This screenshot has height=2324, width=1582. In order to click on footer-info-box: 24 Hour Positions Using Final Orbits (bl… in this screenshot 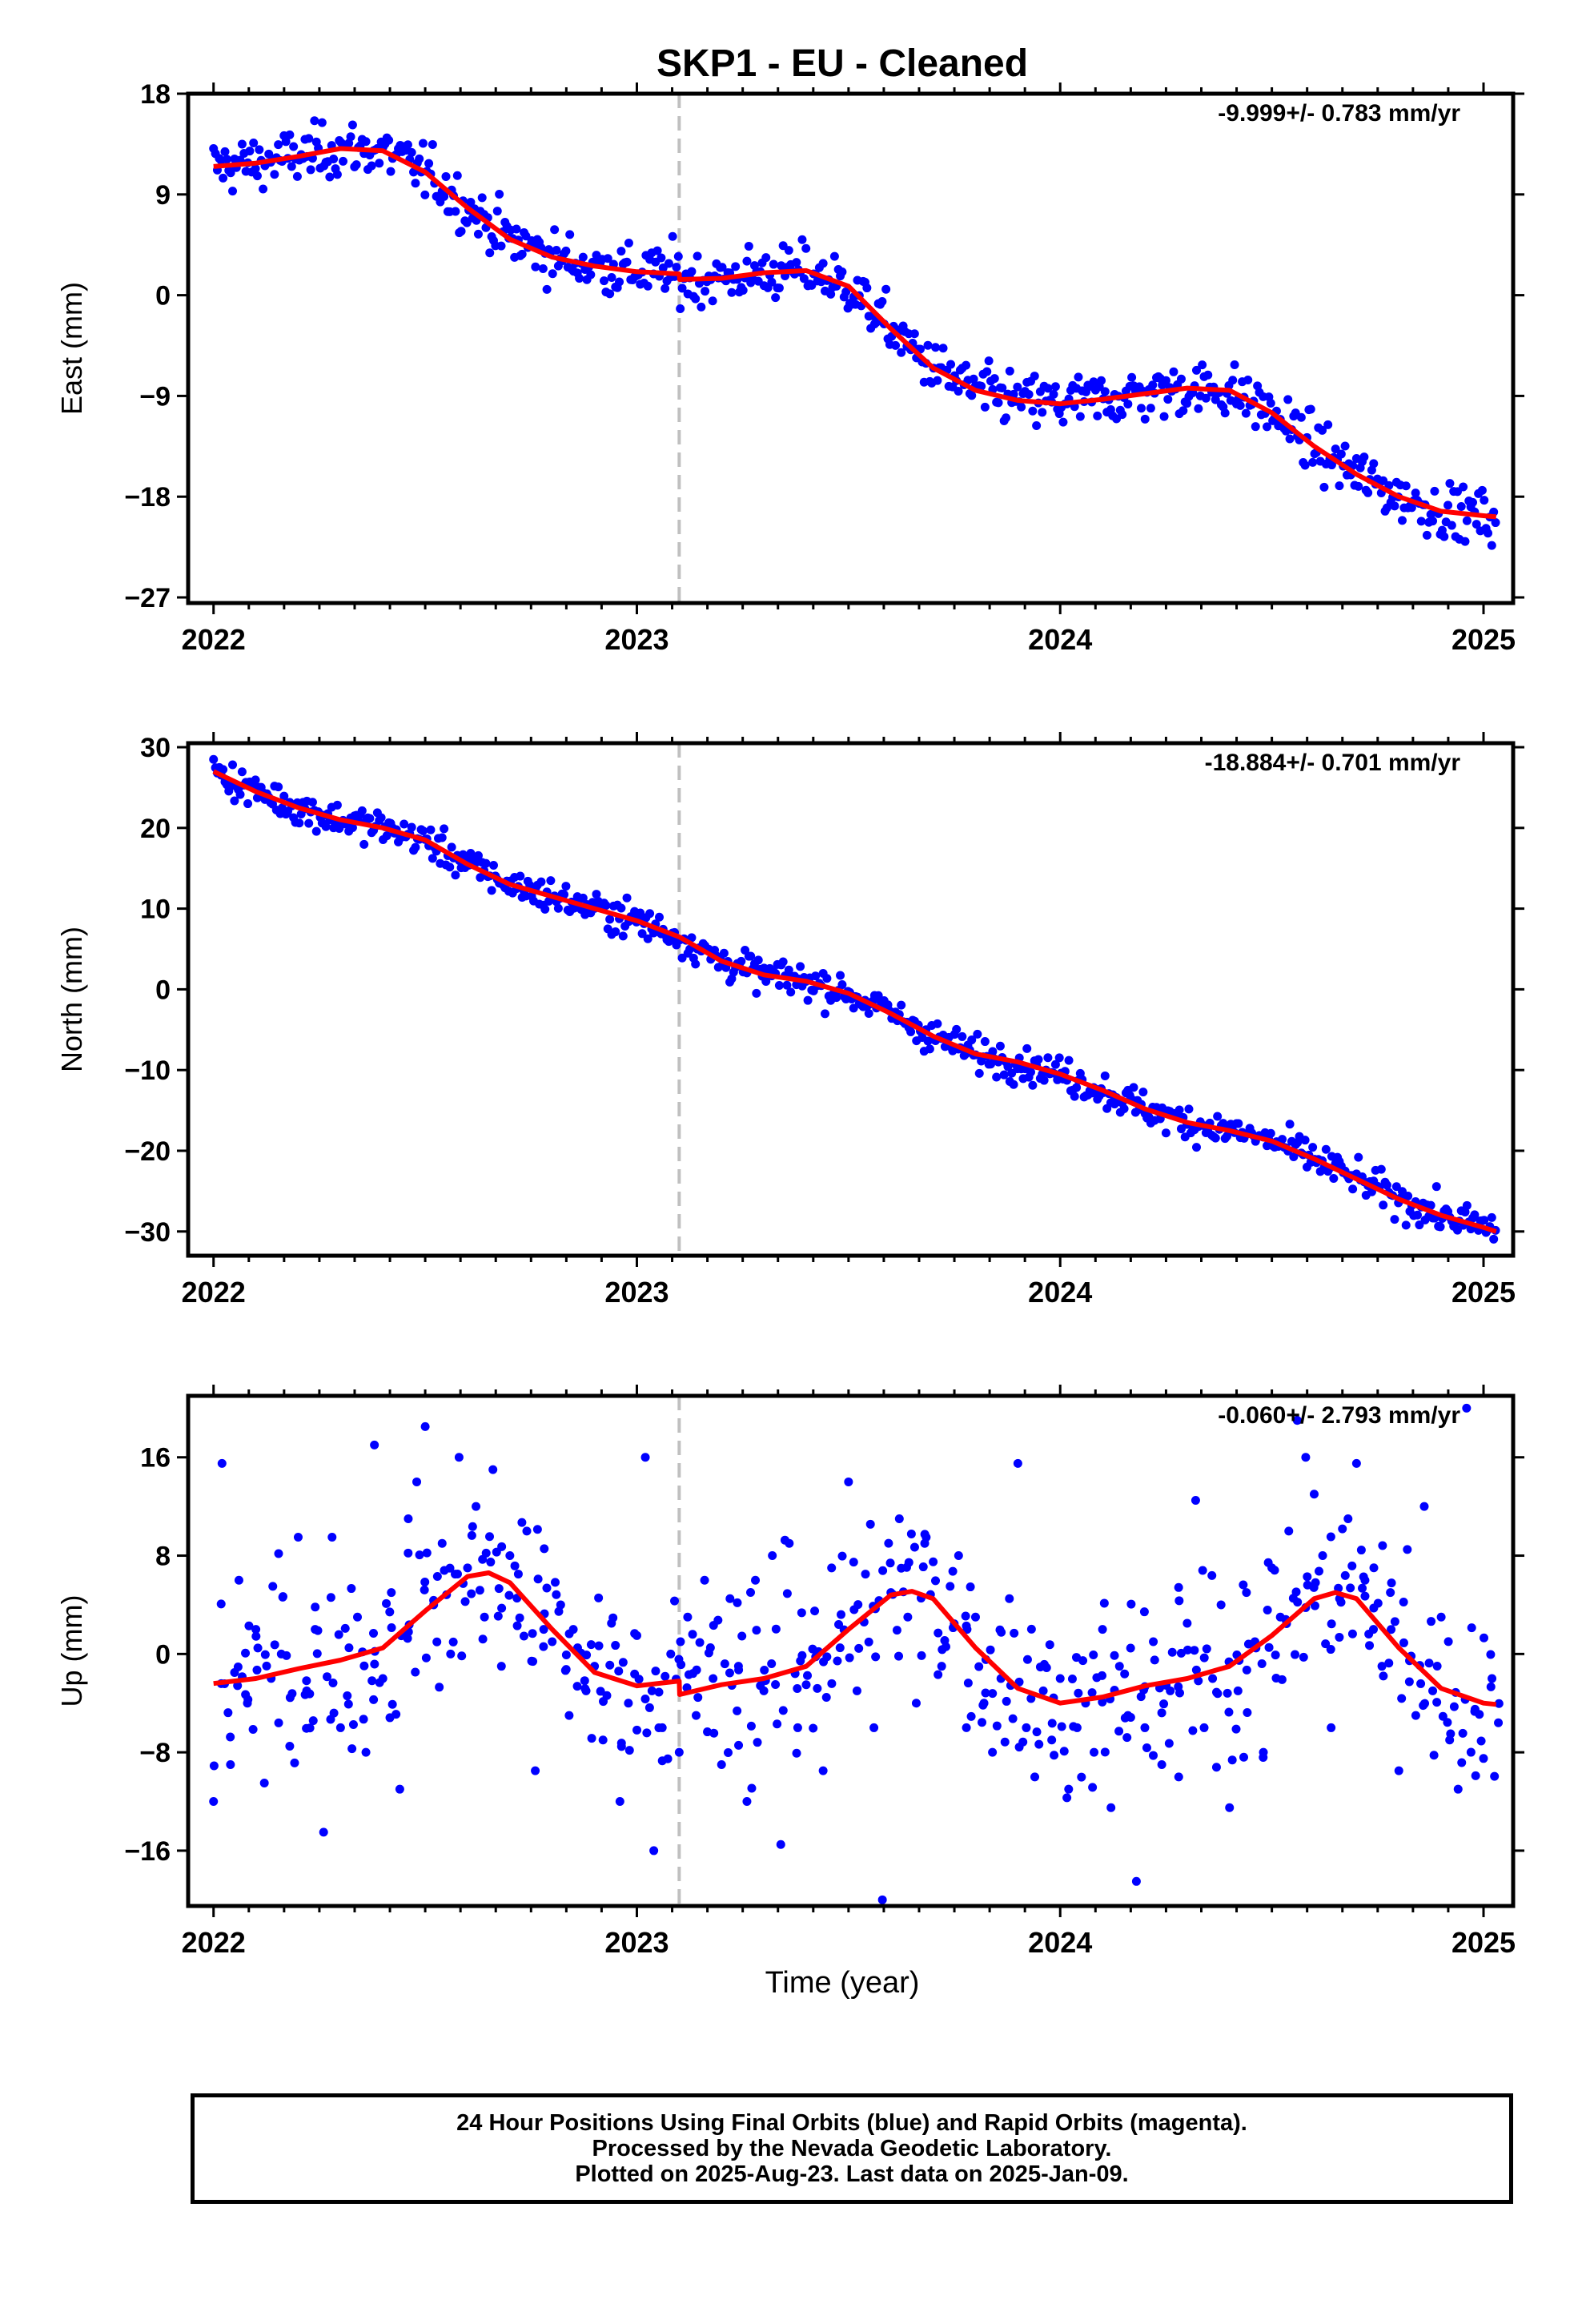, I will do `click(852, 2148)`.